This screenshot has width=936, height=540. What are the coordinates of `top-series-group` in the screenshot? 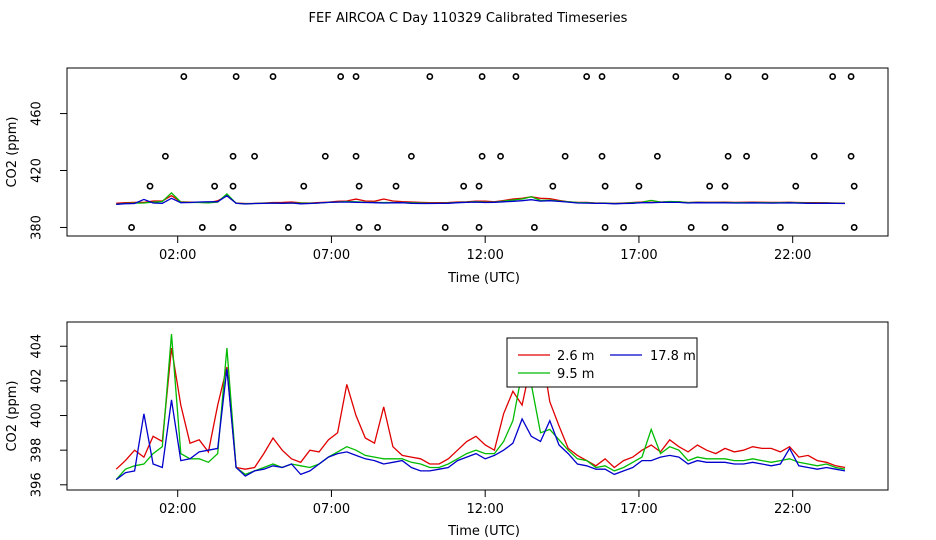 It's located at (481, 198).